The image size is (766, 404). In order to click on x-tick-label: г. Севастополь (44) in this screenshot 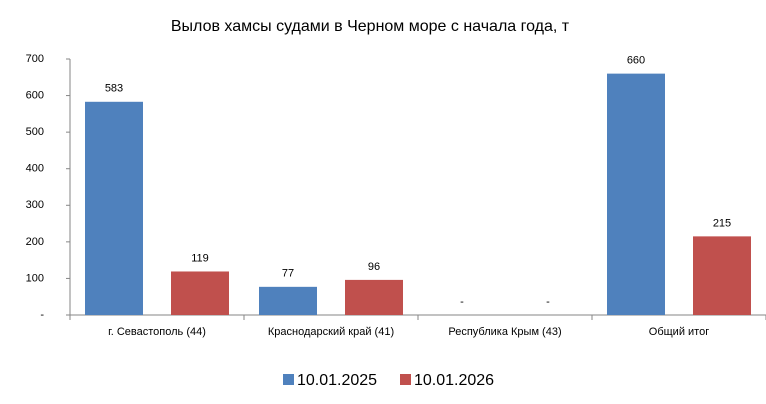, I will do `click(157, 332)`.